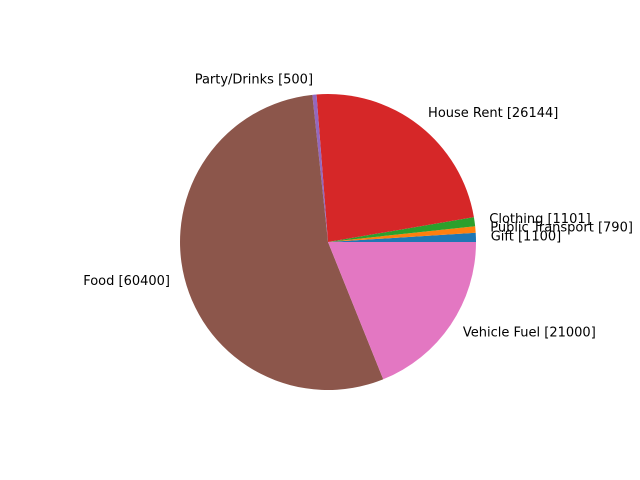 The width and height of the screenshot is (640, 480). What do you see at coordinates (254, 79) in the screenshot?
I see `slice-label: Party/Drinks [500]` at bounding box center [254, 79].